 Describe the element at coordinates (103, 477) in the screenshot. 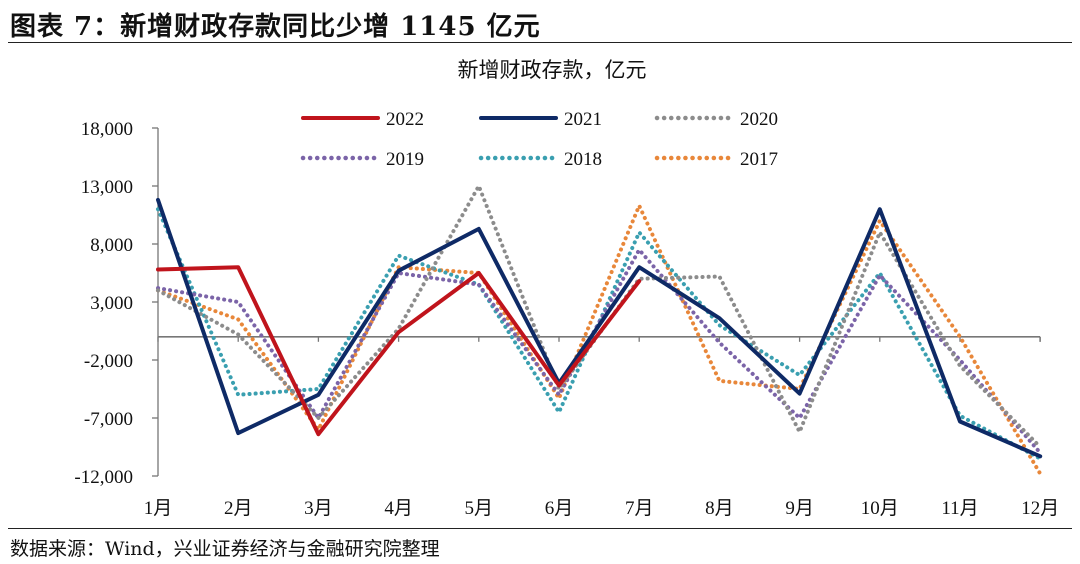

I see `y-tick-label: -12,000` at that location.